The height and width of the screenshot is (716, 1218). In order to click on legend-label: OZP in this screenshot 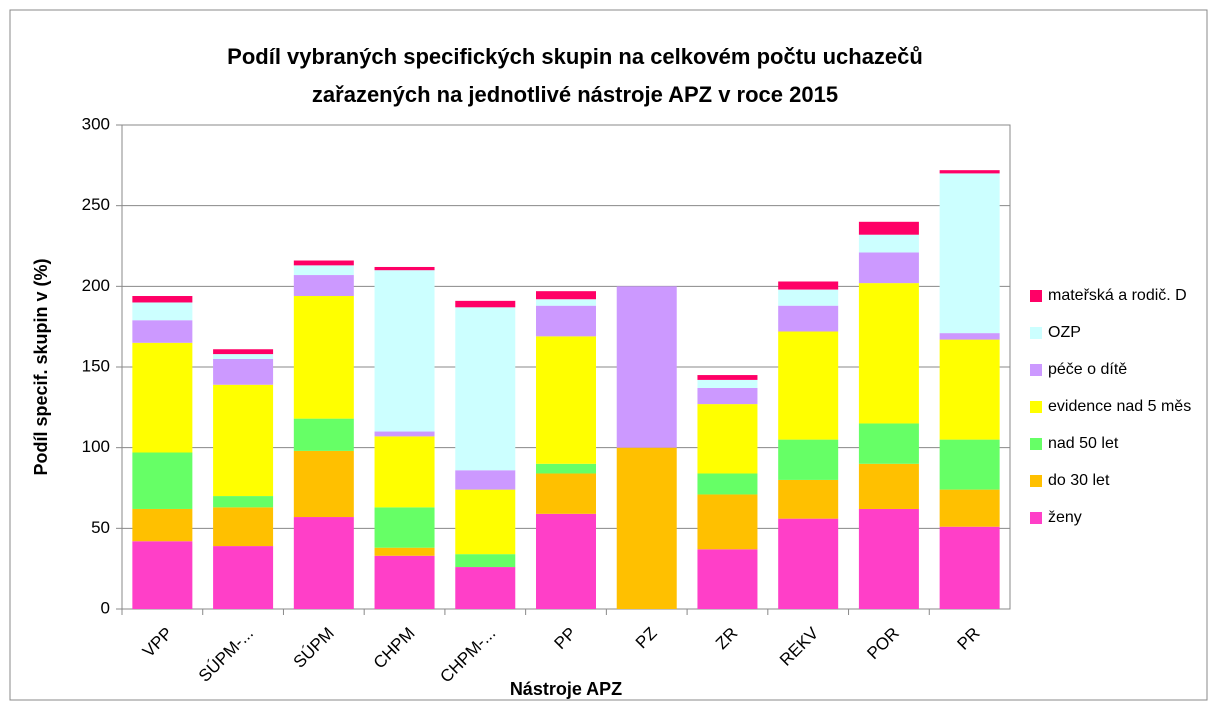, I will do `click(1064, 332)`.